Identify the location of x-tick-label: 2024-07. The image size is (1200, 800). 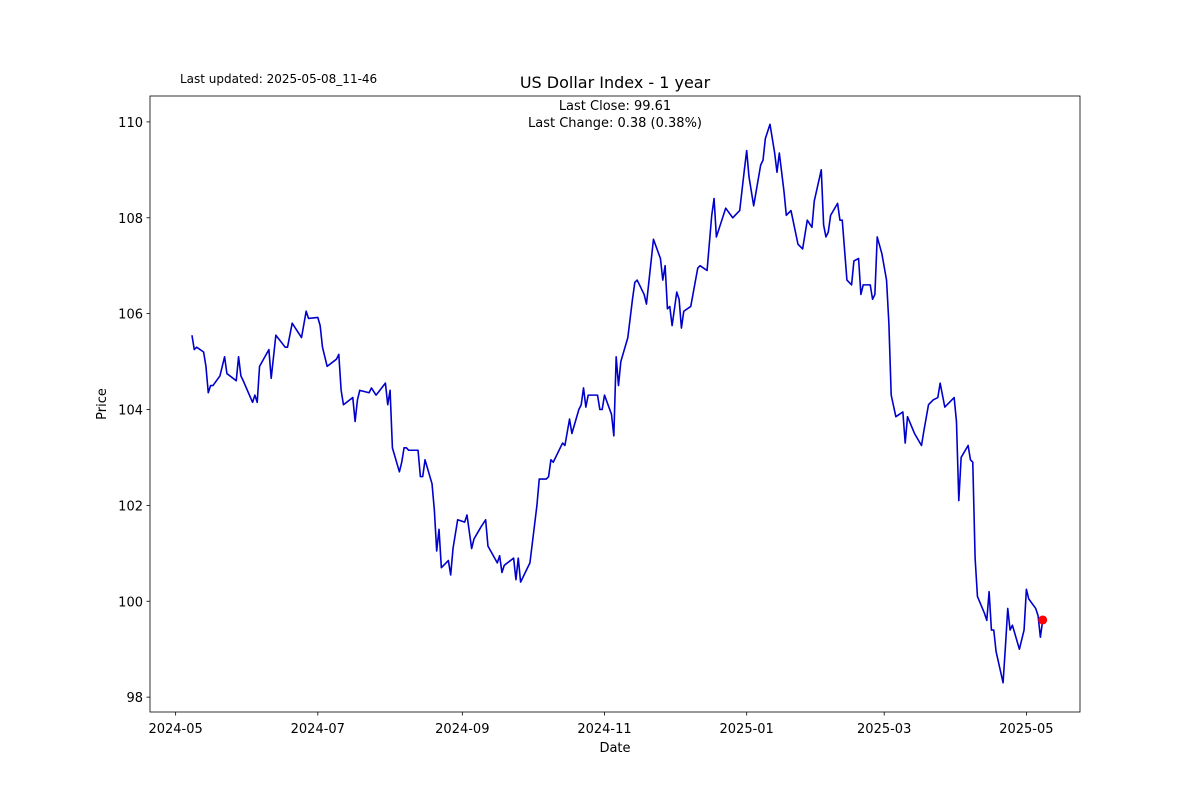
(318, 729).